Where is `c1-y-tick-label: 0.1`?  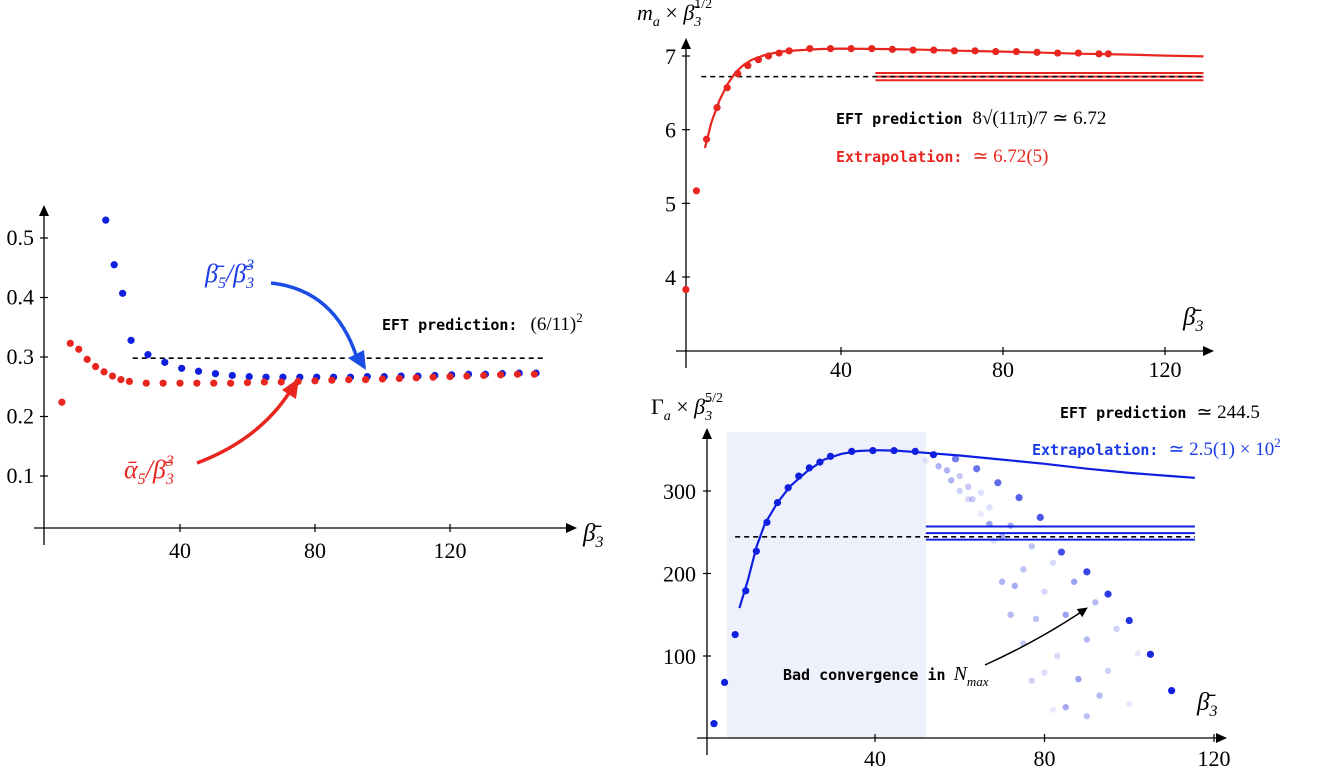
c1-y-tick-label: 0.1 is located at coordinates (21, 475).